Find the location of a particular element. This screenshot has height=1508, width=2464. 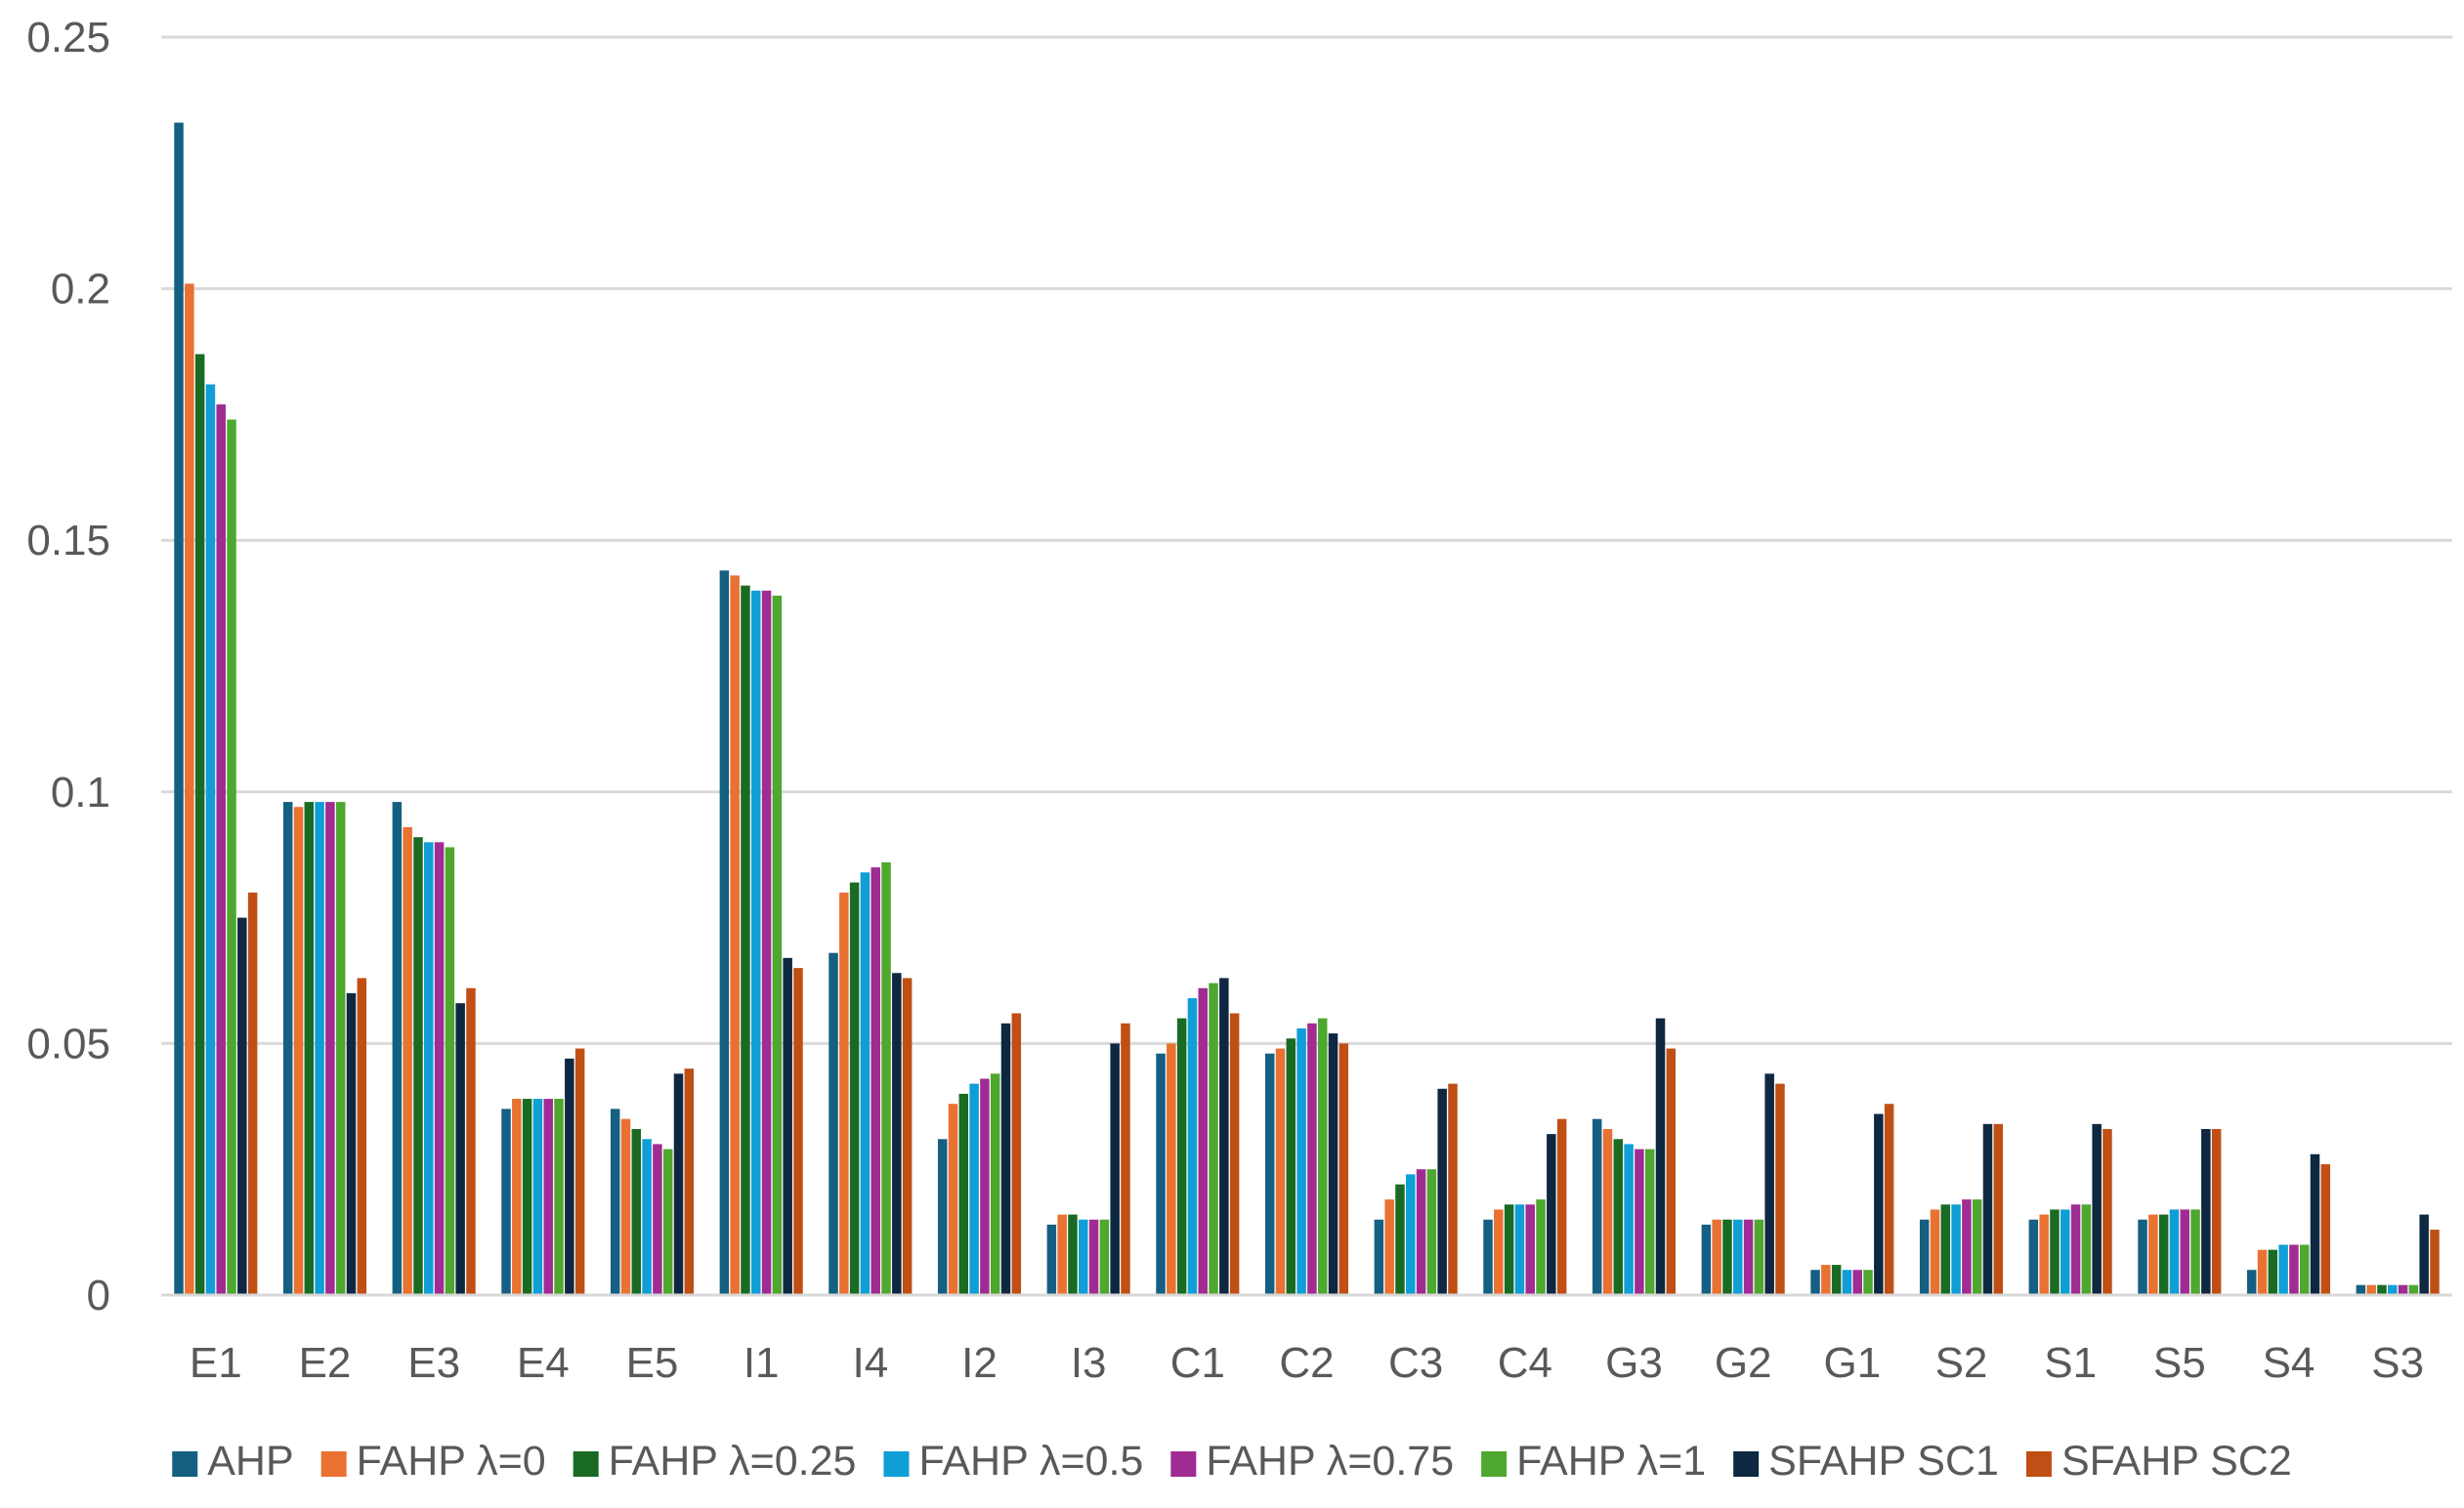

legend-label: AHP is located at coordinates (250, 1462).